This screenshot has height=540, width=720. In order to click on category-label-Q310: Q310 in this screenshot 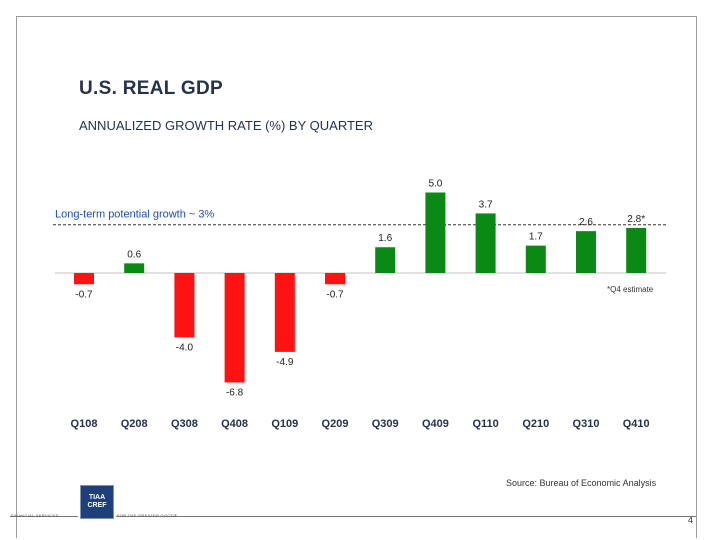, I will do `click(586, 424)`.